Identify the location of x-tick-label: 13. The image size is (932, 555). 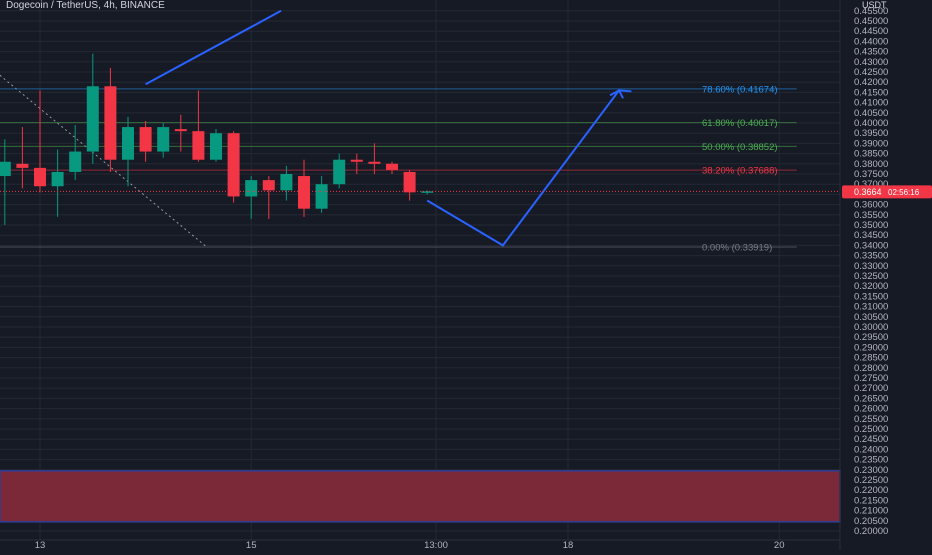
(40, 545).